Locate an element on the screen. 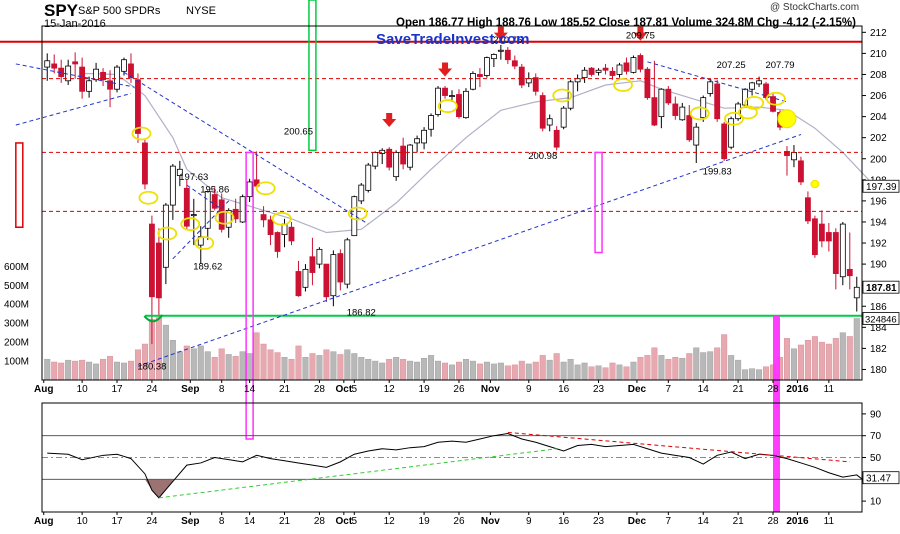 This screenshot has height=534, width=900. rsi-x-tick-label: 28 is located at coordinates (320, 521).